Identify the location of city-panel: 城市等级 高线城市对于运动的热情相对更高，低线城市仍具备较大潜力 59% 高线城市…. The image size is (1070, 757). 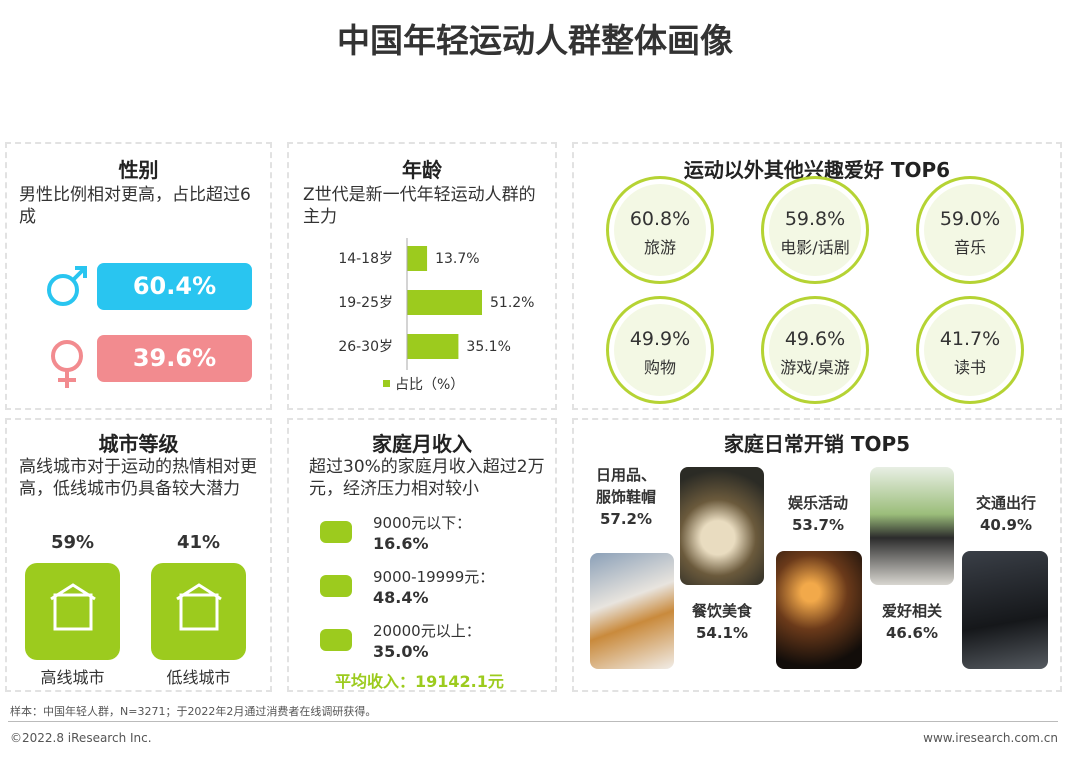
(138, 555).